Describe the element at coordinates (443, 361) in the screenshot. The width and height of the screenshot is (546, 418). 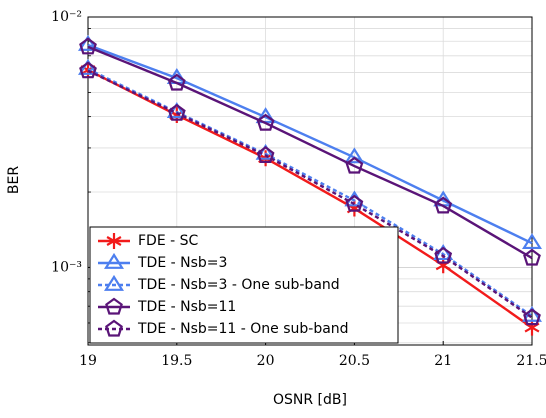
I see `x-tick-label: 21` at that location.